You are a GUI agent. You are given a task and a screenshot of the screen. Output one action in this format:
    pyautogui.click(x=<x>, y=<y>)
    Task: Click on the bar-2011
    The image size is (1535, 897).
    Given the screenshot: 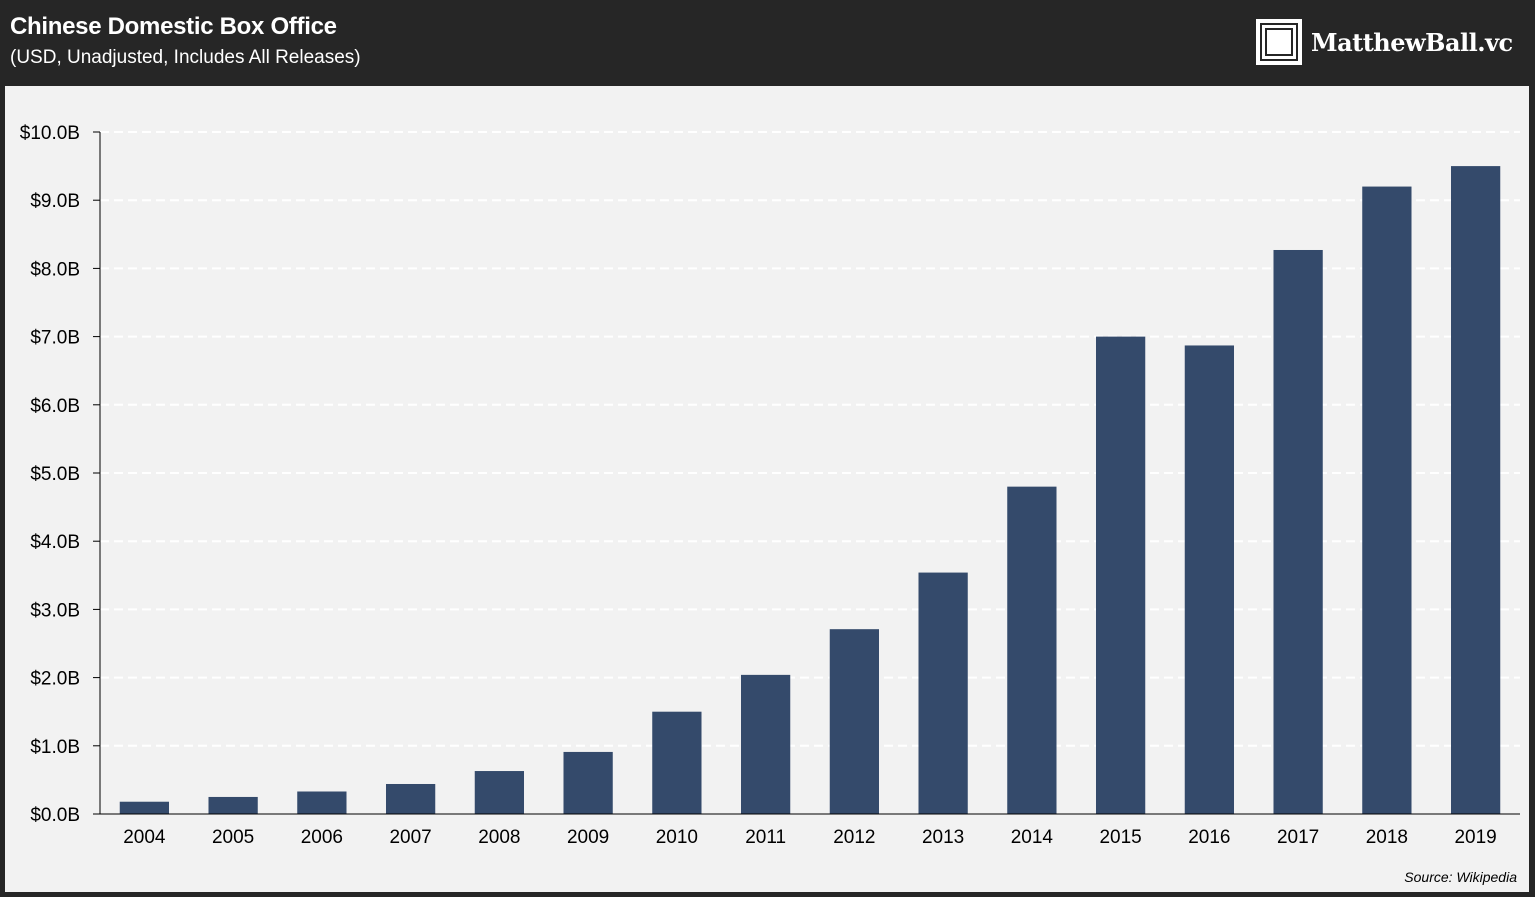 What is the action you would take?
    pyautogui.click(x=765, y=744)
    